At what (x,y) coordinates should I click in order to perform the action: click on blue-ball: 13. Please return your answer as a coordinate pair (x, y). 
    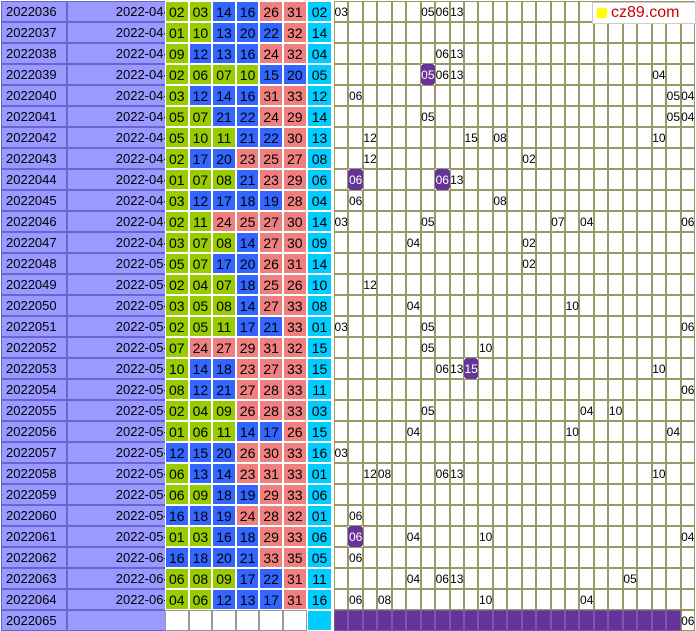
    Looking at the image, I should click on (319, 137).